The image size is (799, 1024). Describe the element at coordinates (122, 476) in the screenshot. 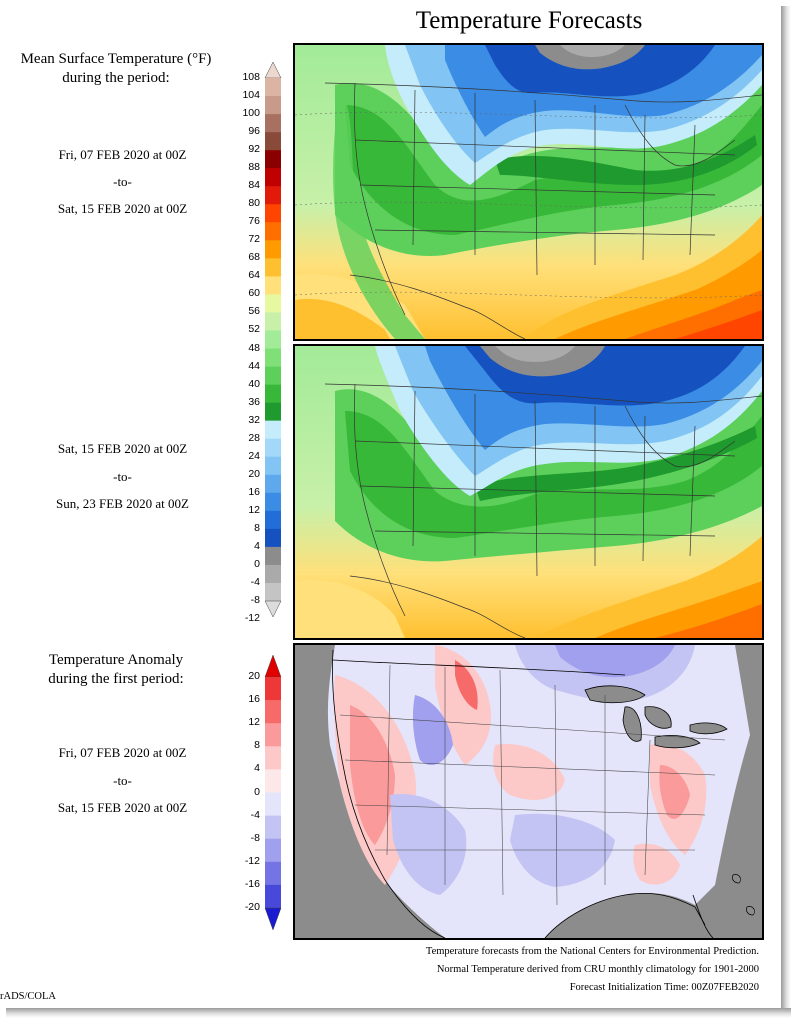

I see `period2-sep: -to-` at that location.